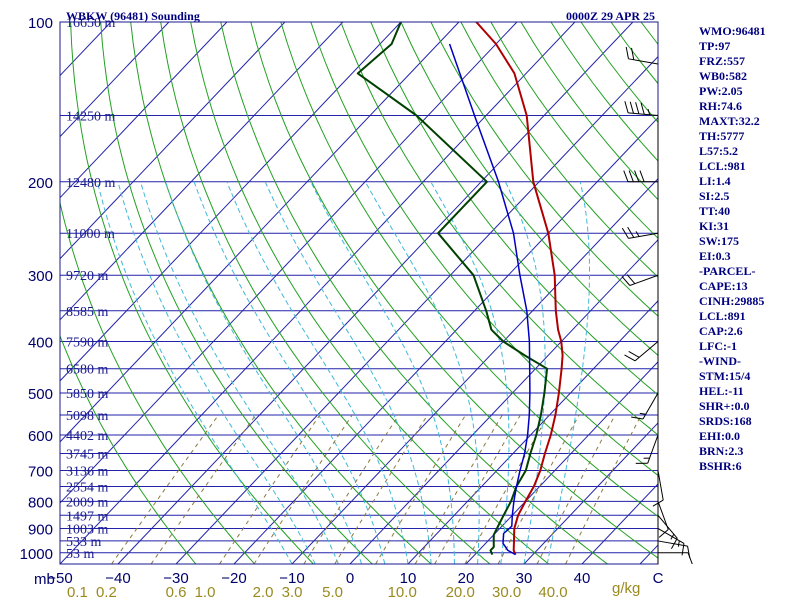  I want to click on pressure-tick-label: 900, so click(40, 529).